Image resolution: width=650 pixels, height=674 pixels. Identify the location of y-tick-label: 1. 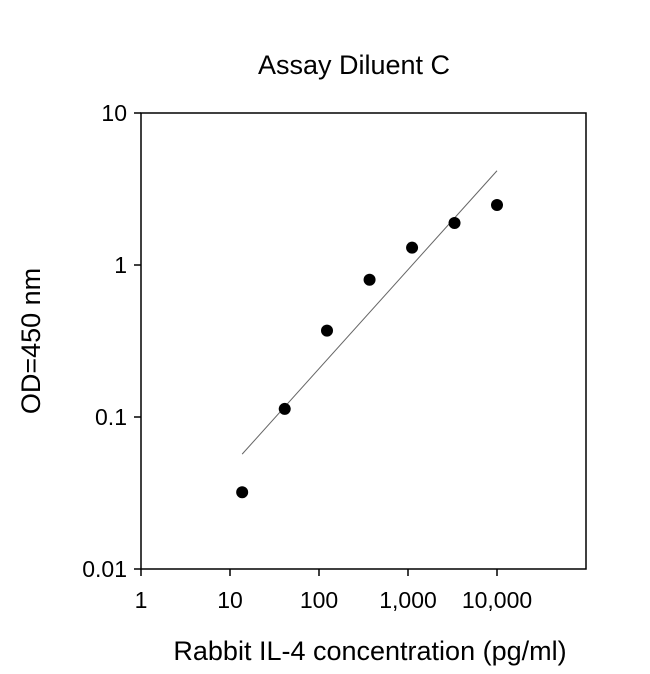
(120, 265).